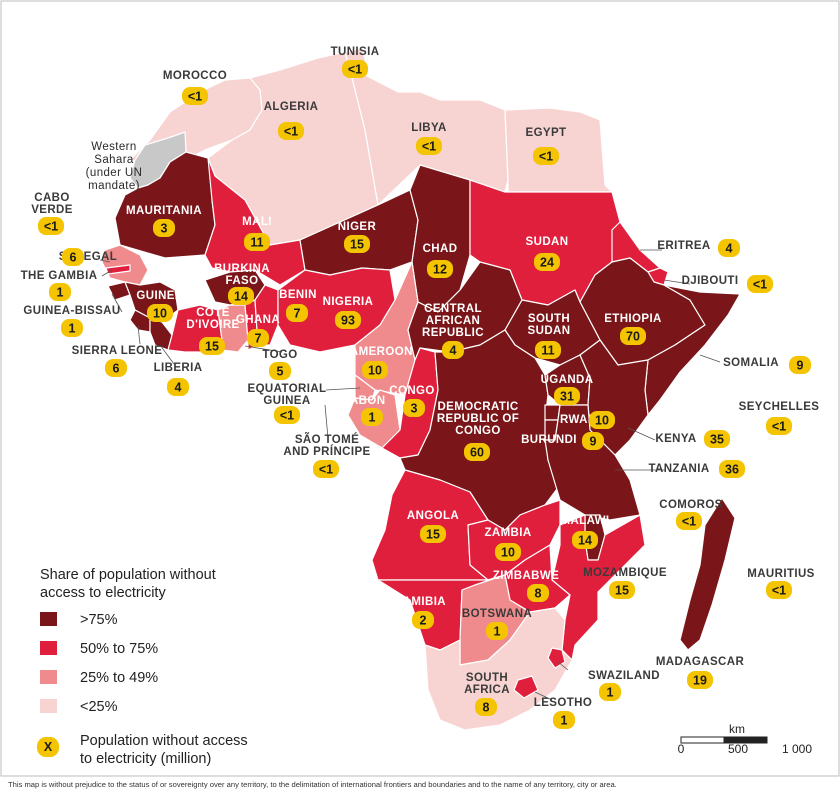 This screenshot has width=840, height=800. What do you see at coordinates (538, 594) in the screenshot?
I see `population-value: 8` at bounding box center [538, 594].